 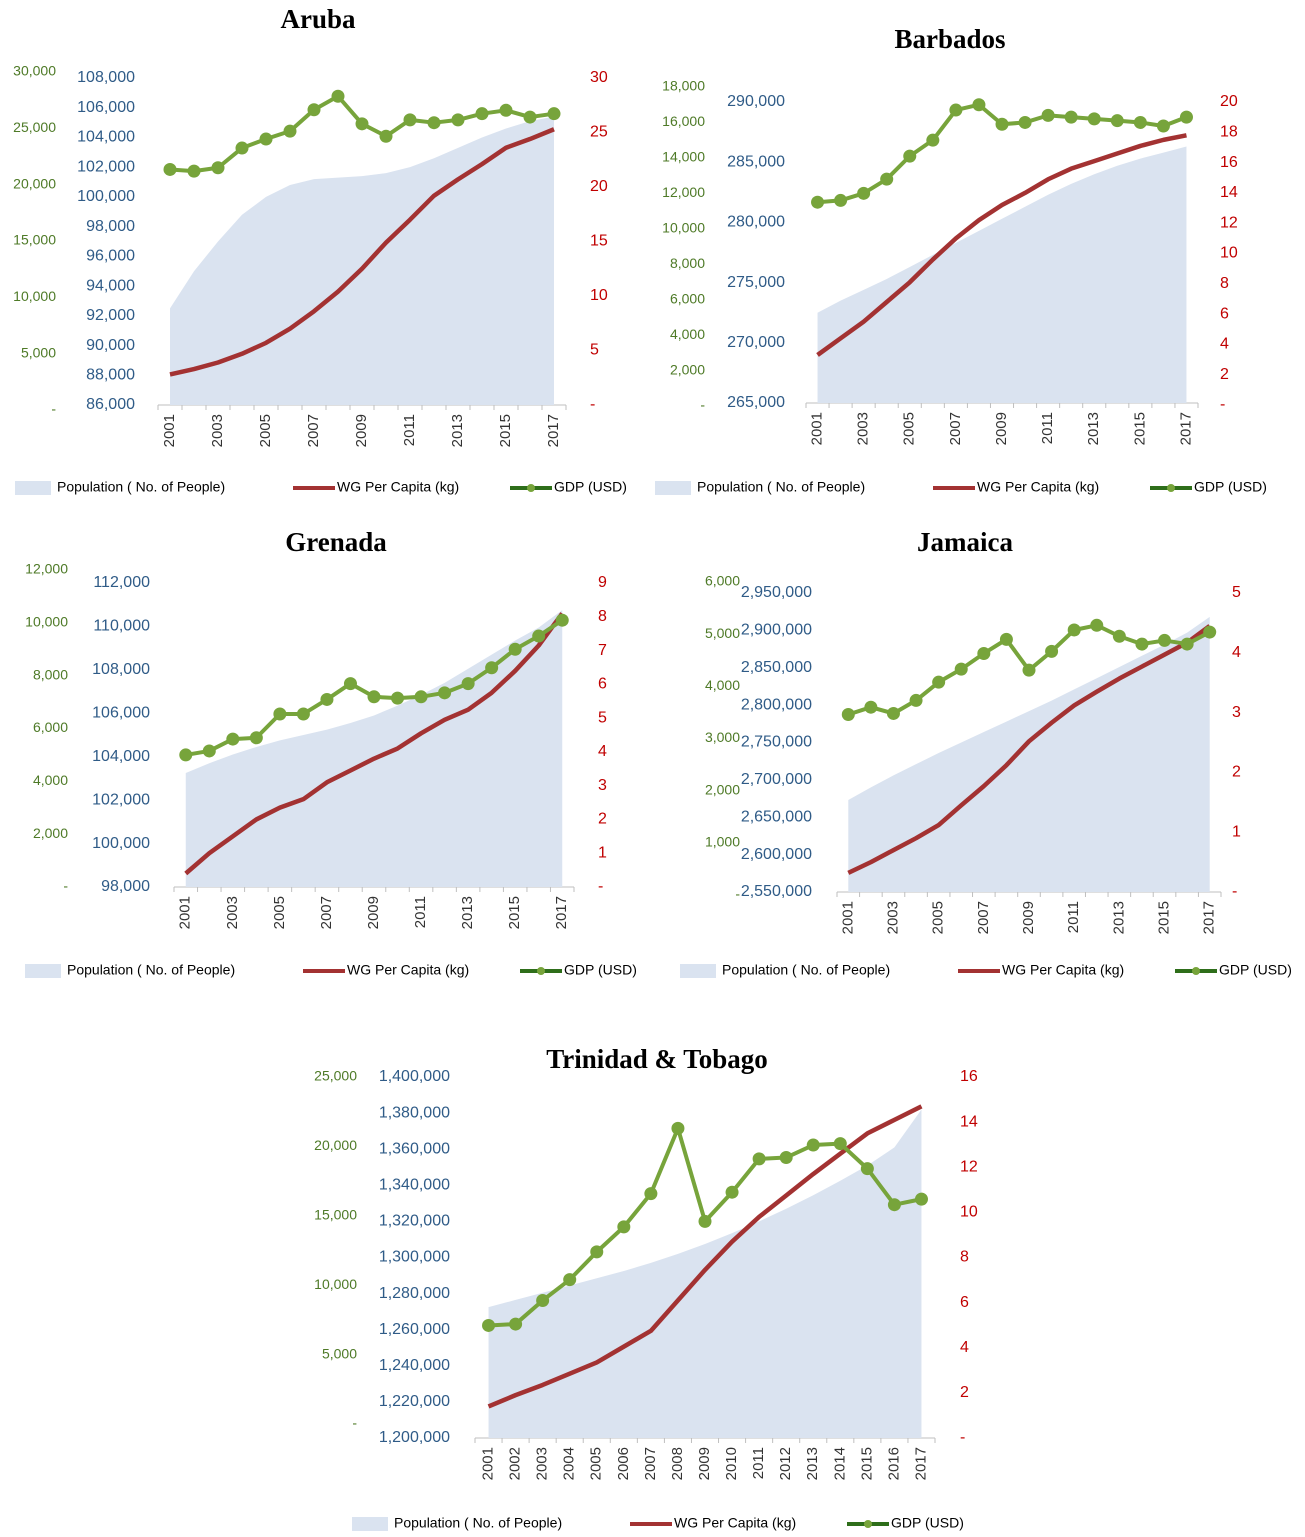 I want to click on y2-tick-label: 3, so click(x=602, y=785).